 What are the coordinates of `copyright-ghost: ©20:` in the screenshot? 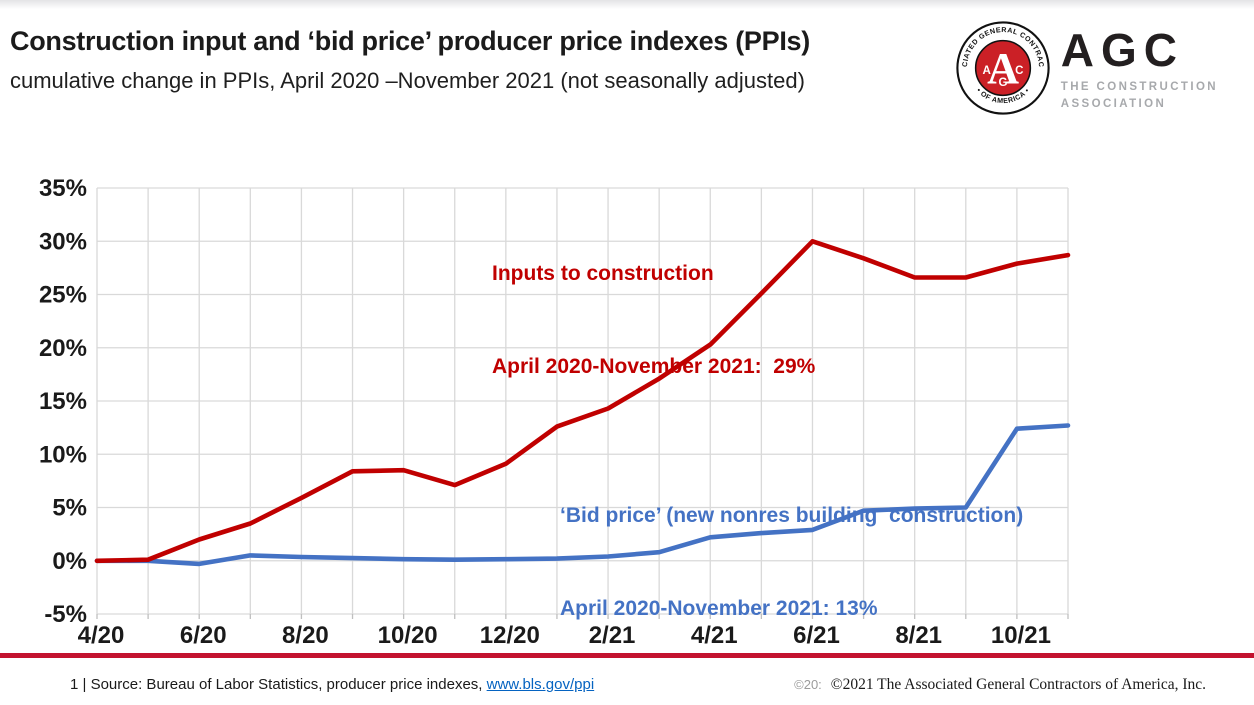 It's located at (808, 684).